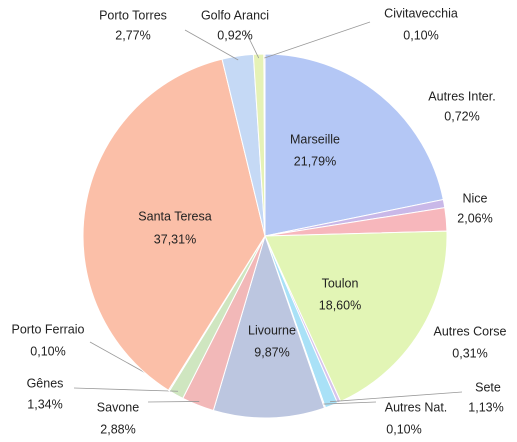 Image resolution: width=517 pixels, height=442 pixels. I want to click on slice-label: Nice, so click(474, 198).